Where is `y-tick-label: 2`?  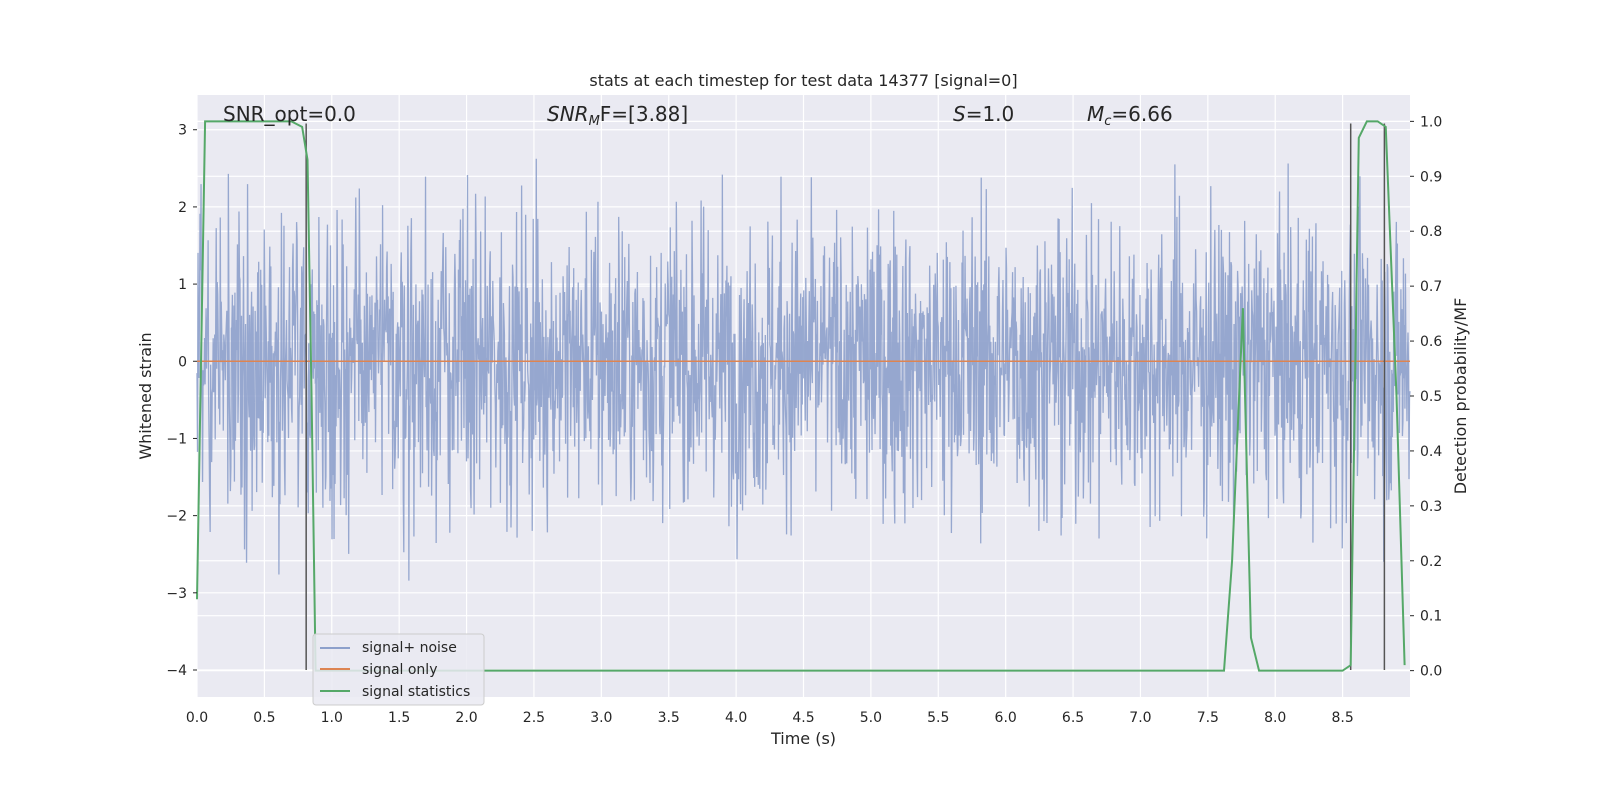 y-tick-label: 2 is located at coordinates (182, 208).